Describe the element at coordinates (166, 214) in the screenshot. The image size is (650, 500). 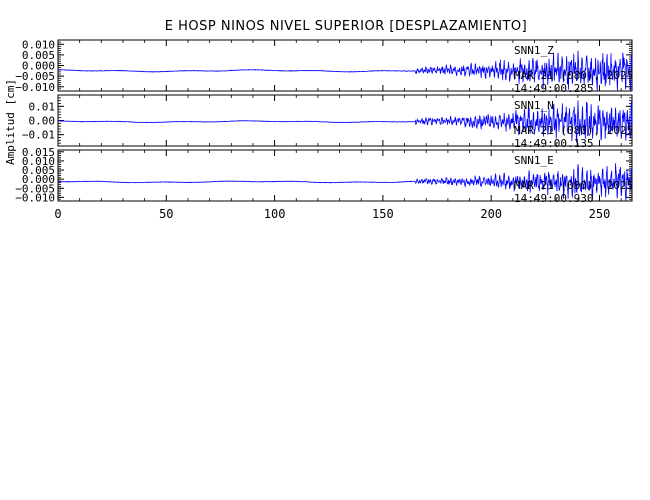
I see `x-tick-label: 50` at that location.